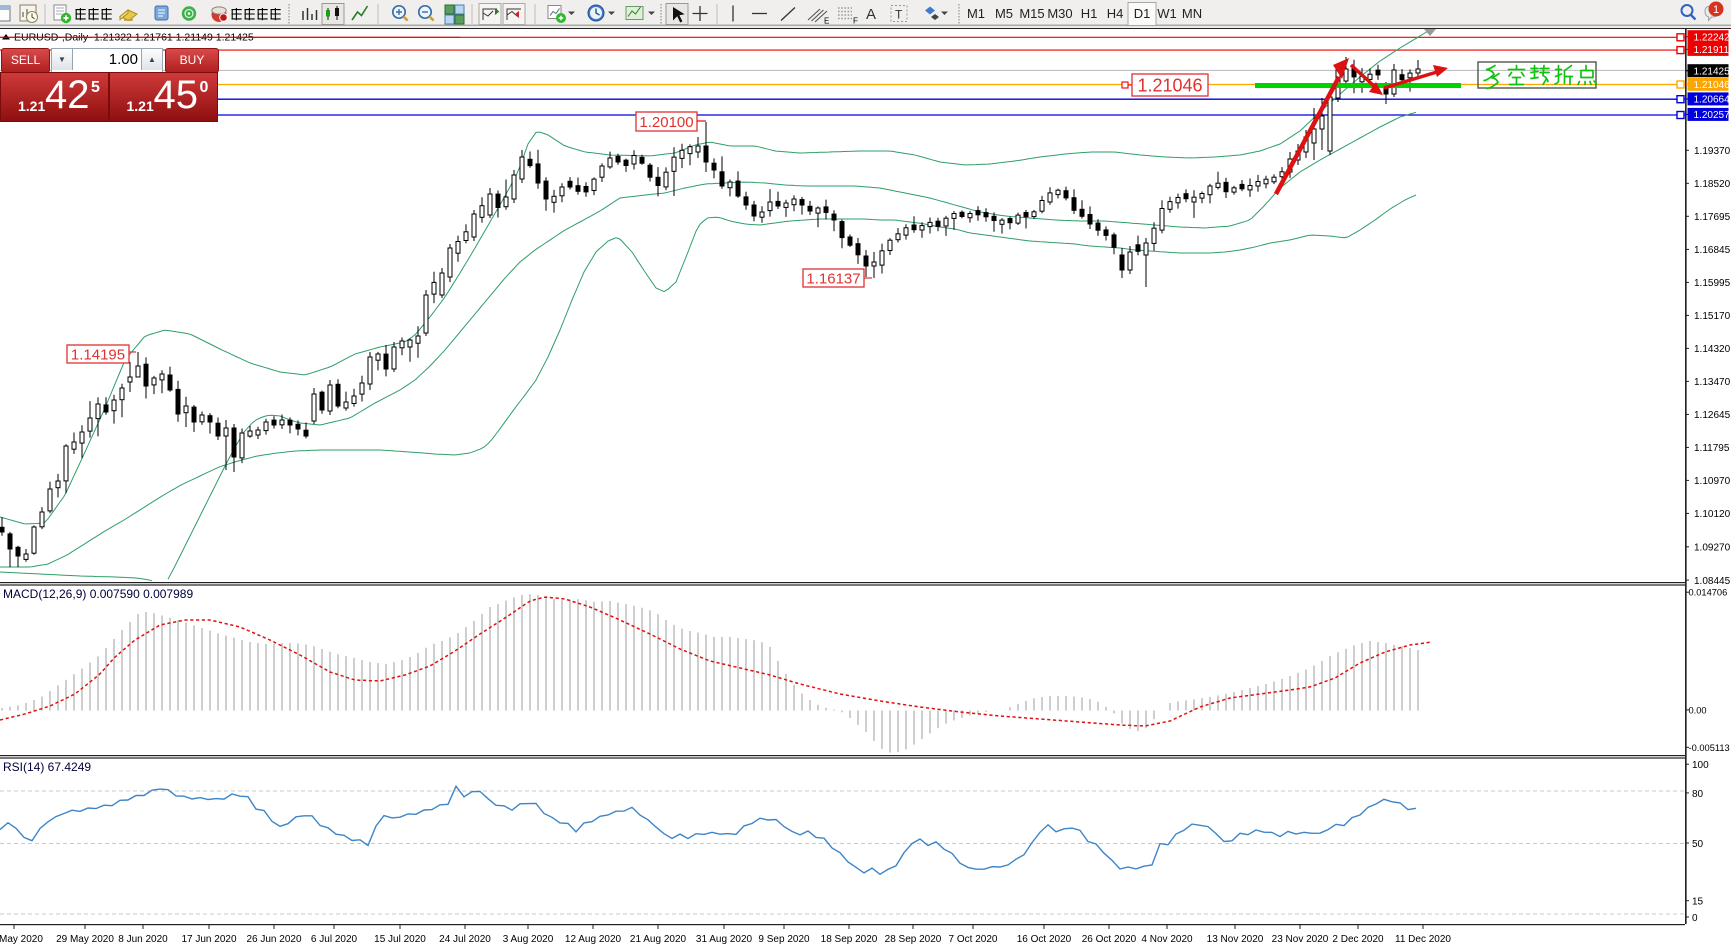 The height and width of the screenshot is (951, 1731). What do you see at coordinates (1142, 13) in the screenshot?
I see `svg-text: D1` at bounding box center [1142, 13].